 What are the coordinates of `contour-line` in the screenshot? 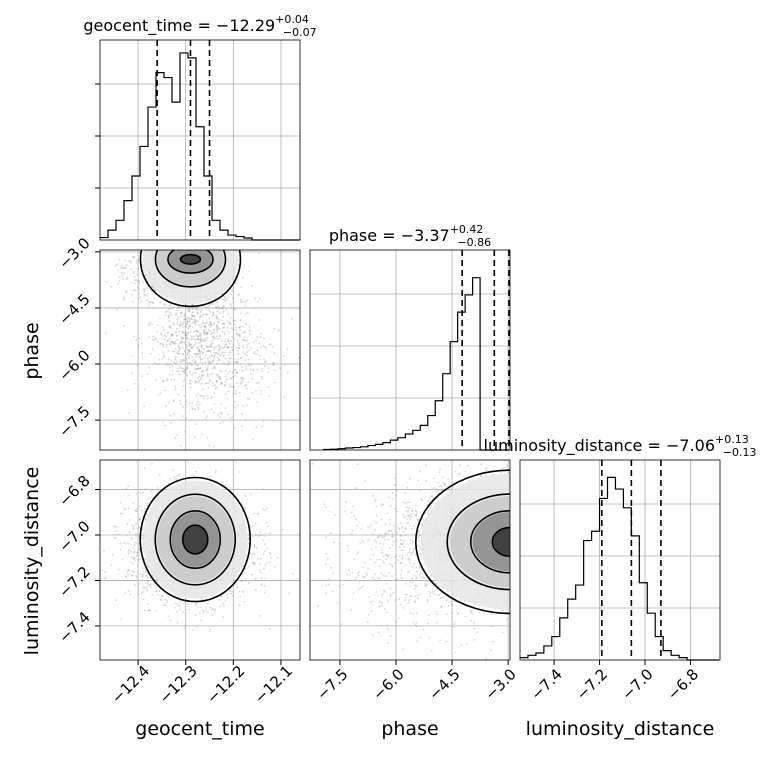 It's located at (190, 262).